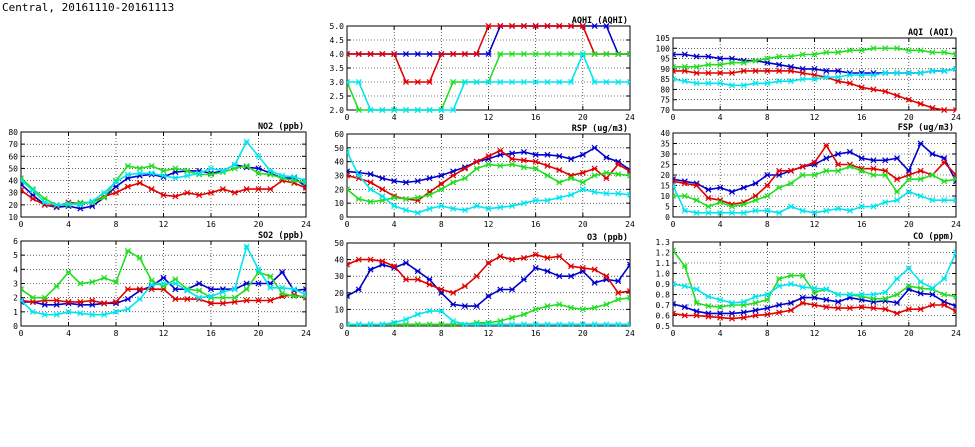  I want to click on y-tick-label: 3.0, so click(337, 82).